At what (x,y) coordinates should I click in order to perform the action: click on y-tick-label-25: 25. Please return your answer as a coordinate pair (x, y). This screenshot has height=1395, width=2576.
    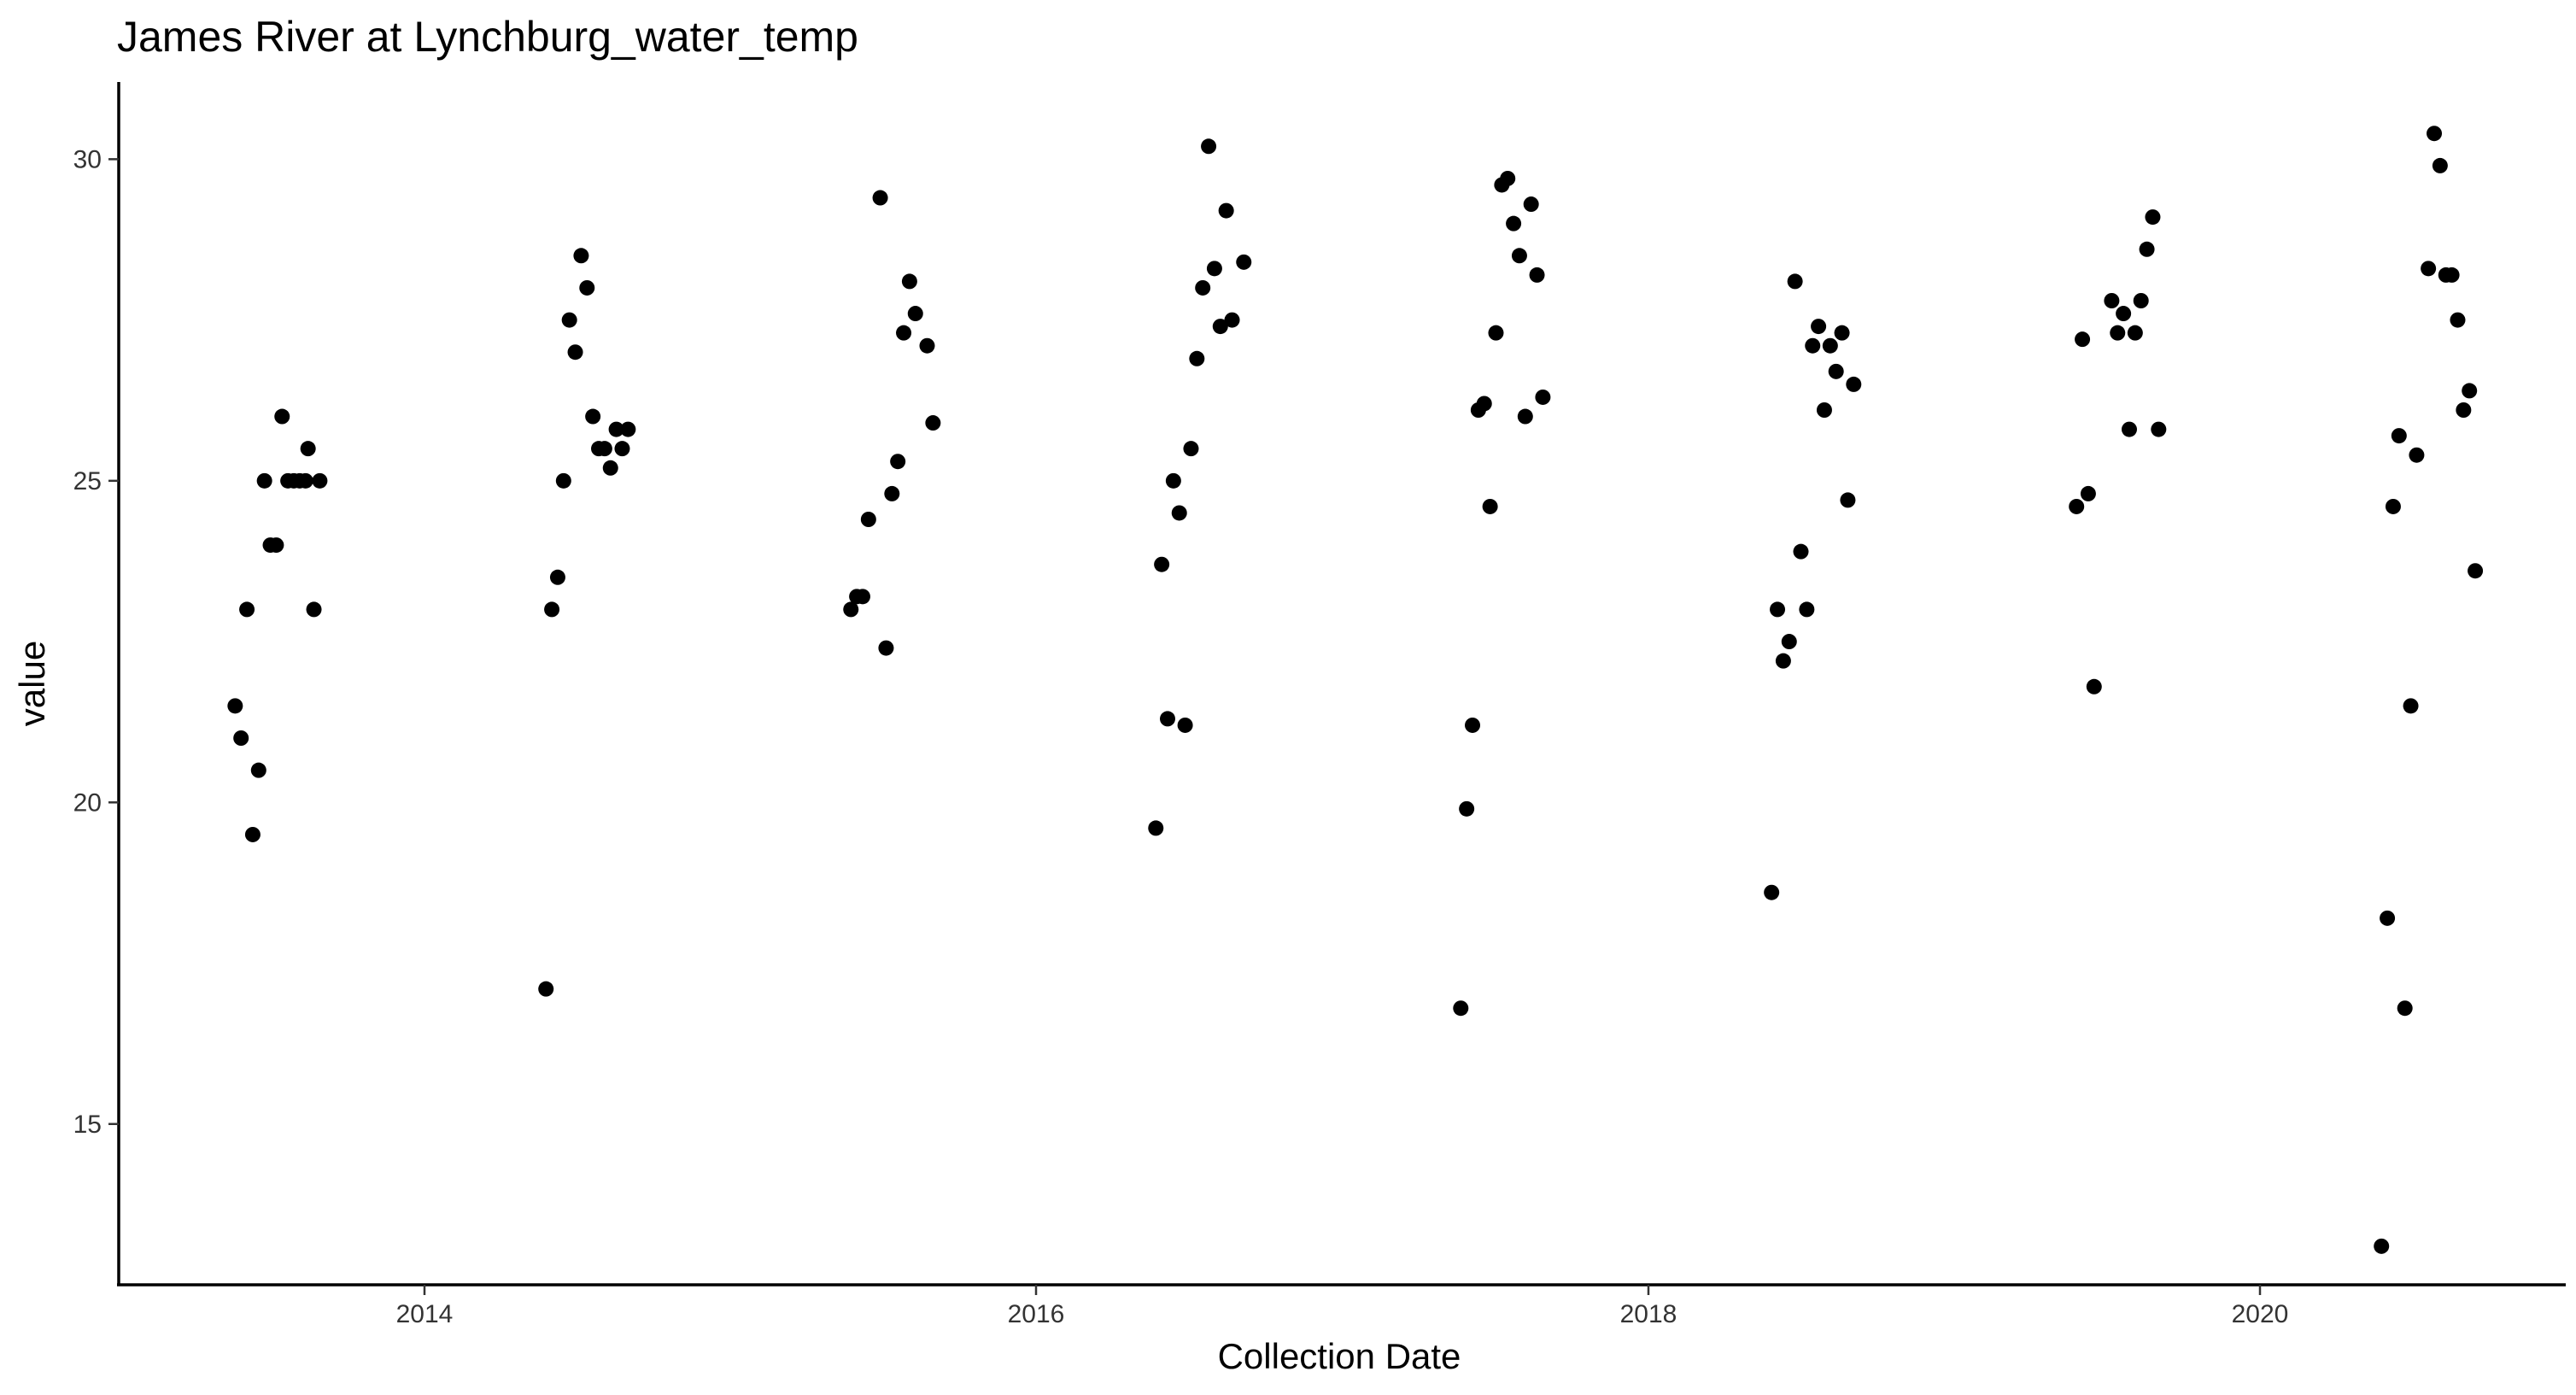
    Looking at the image, I should click on (87, 481).